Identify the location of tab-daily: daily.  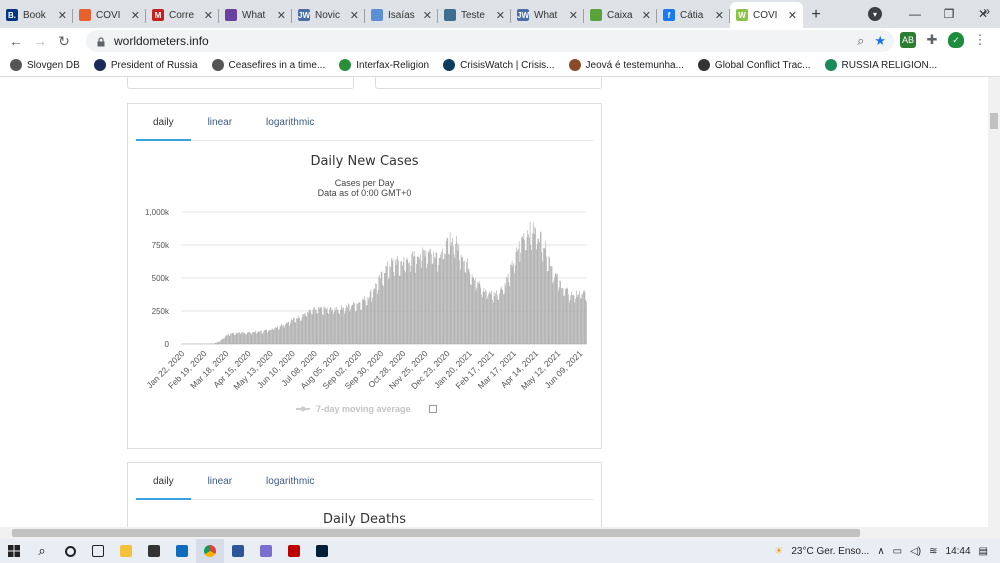
(163, 481).